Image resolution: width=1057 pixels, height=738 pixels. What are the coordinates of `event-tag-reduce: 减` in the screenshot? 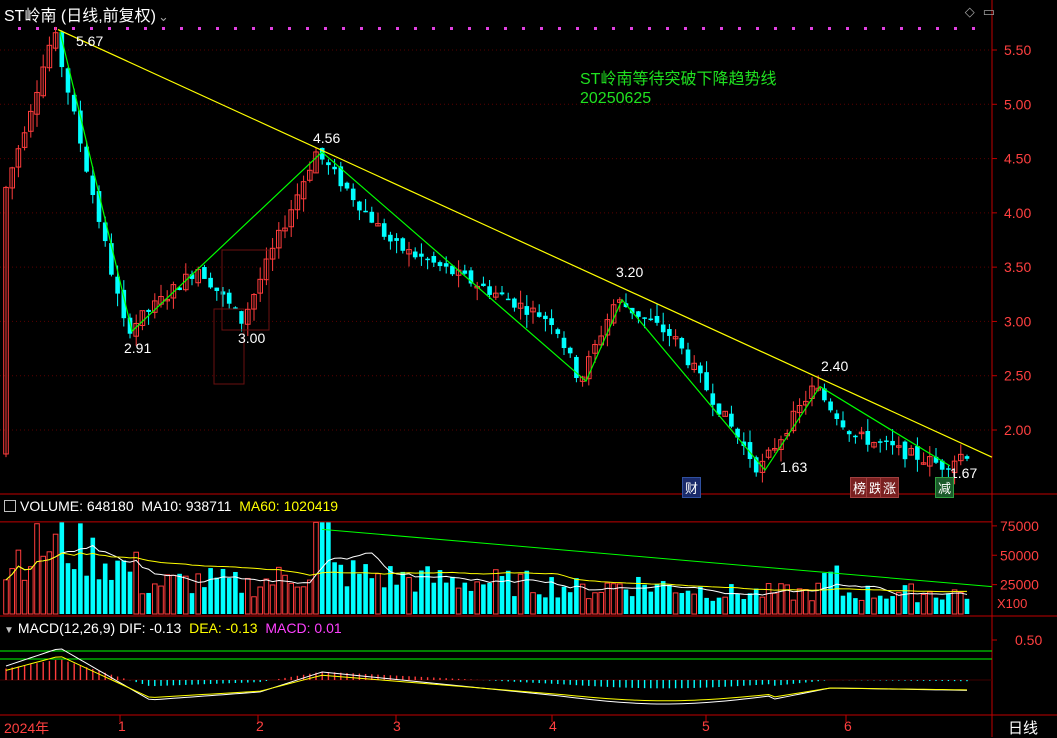 It's located at (945, 487).